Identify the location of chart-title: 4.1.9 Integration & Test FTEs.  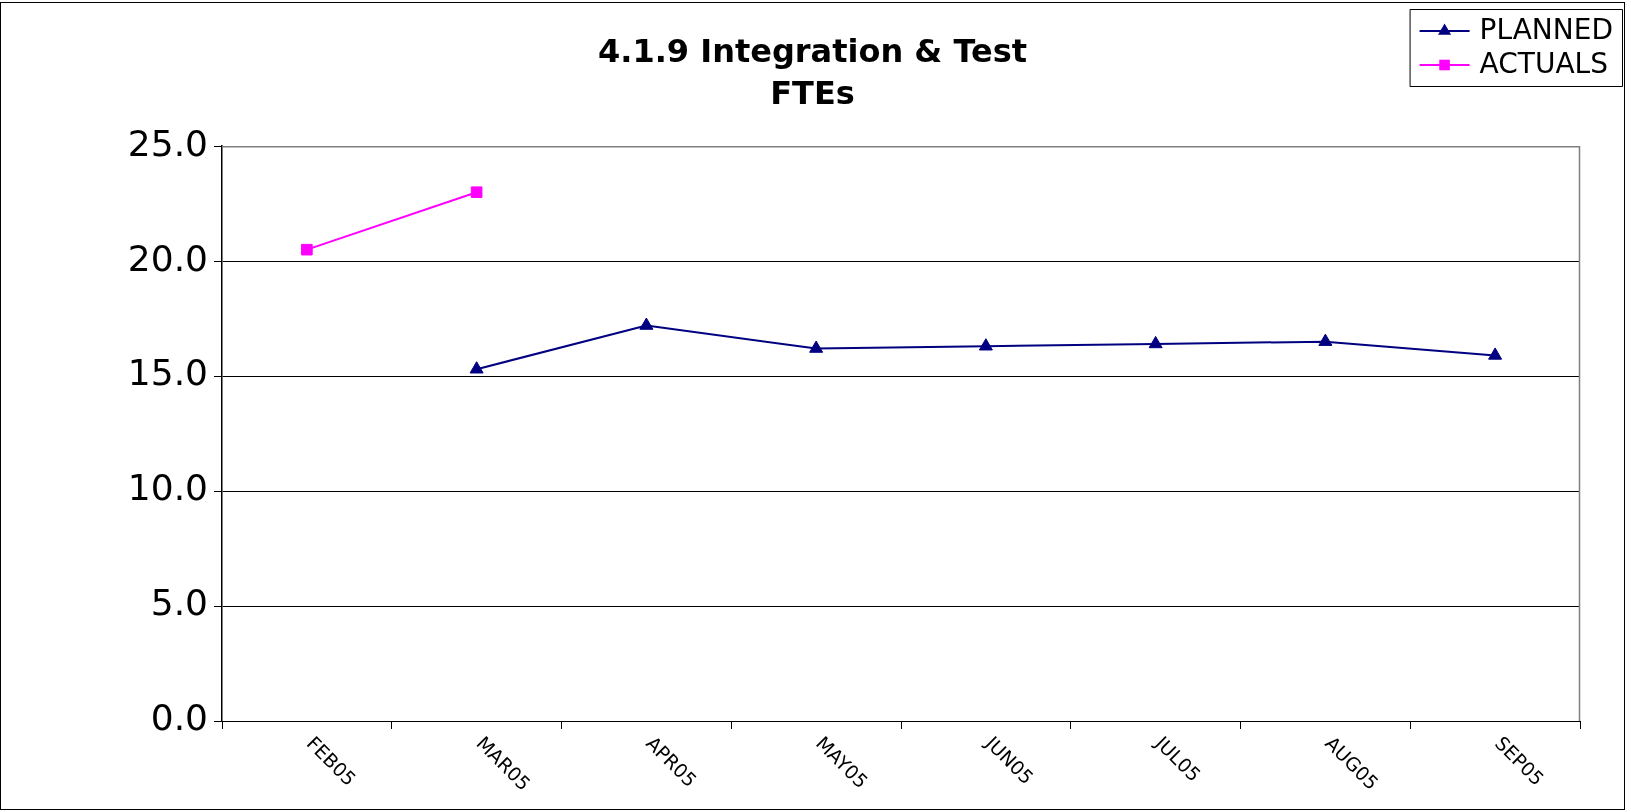
(812, 72).